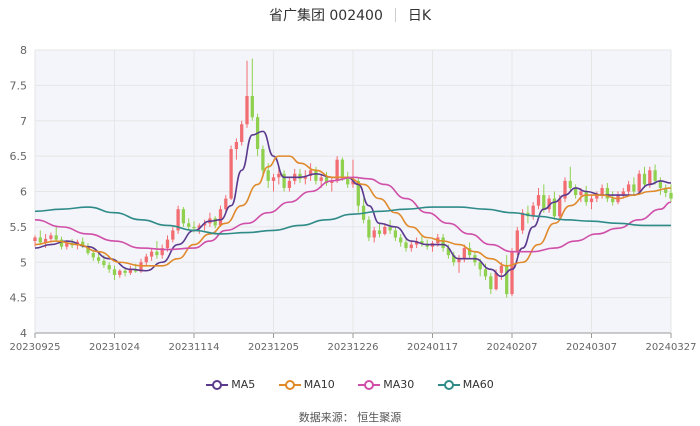  Describe the element at coordinates (671, 347) in the screenshot. I see `x-tick-label: 20240327` at that location.